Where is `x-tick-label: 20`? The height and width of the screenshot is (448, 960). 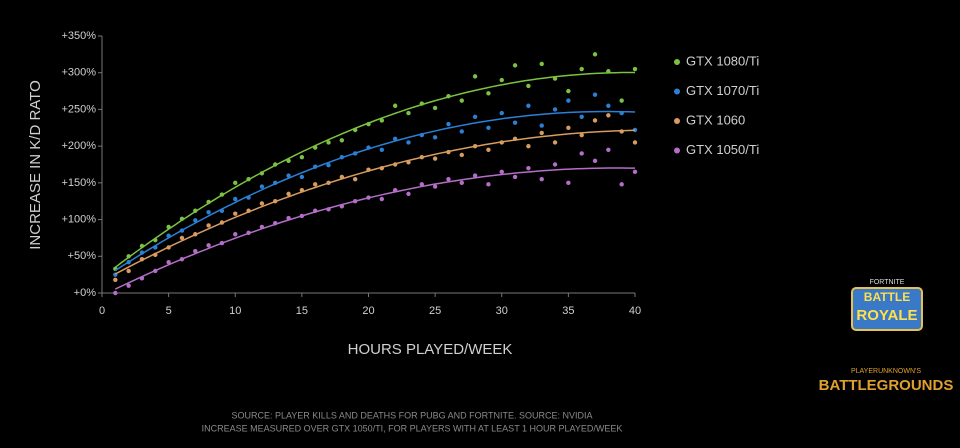
x-tick-label: 20 is located at coordinates (368, 311).